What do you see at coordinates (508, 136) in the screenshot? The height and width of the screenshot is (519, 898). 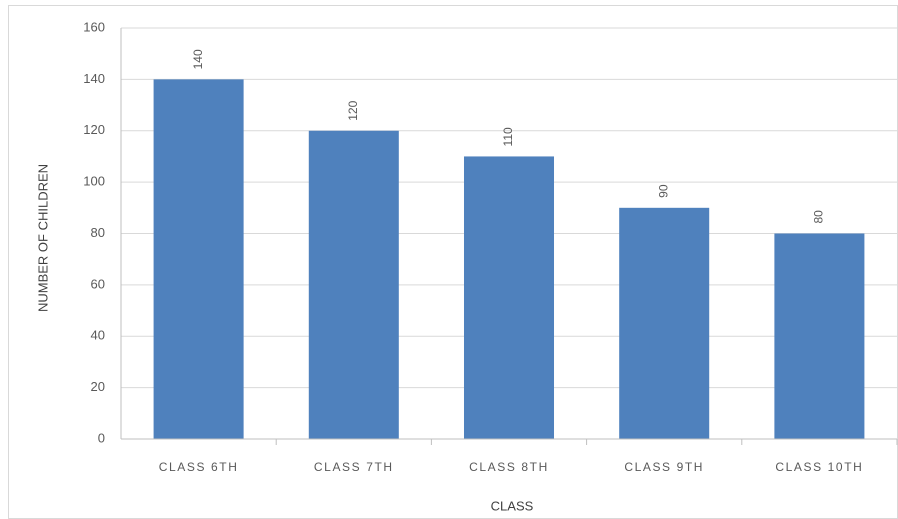 I see `data-label: 110` at bounding box center [508, 136].